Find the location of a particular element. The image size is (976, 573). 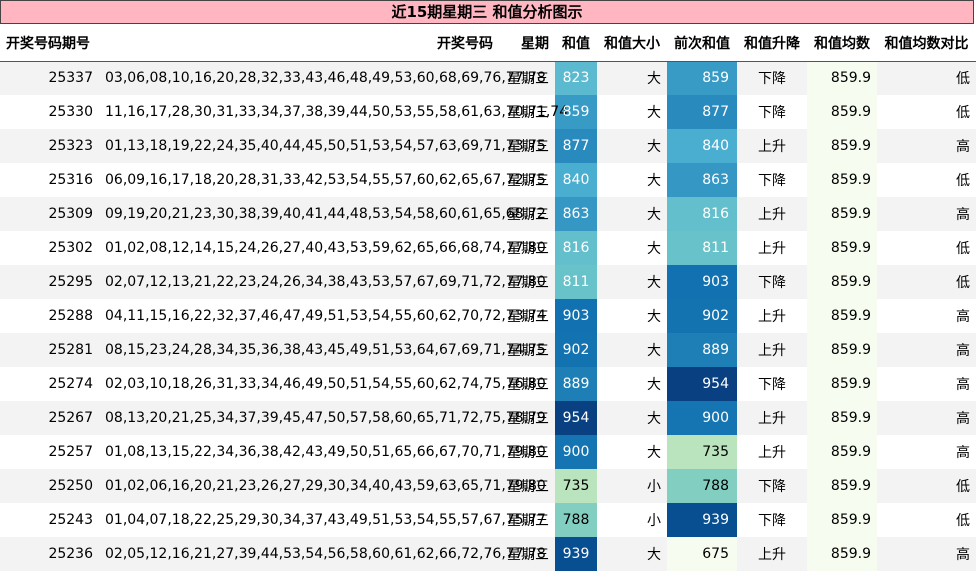

issue-cell: 25288 is located at coordinates (70, 316).